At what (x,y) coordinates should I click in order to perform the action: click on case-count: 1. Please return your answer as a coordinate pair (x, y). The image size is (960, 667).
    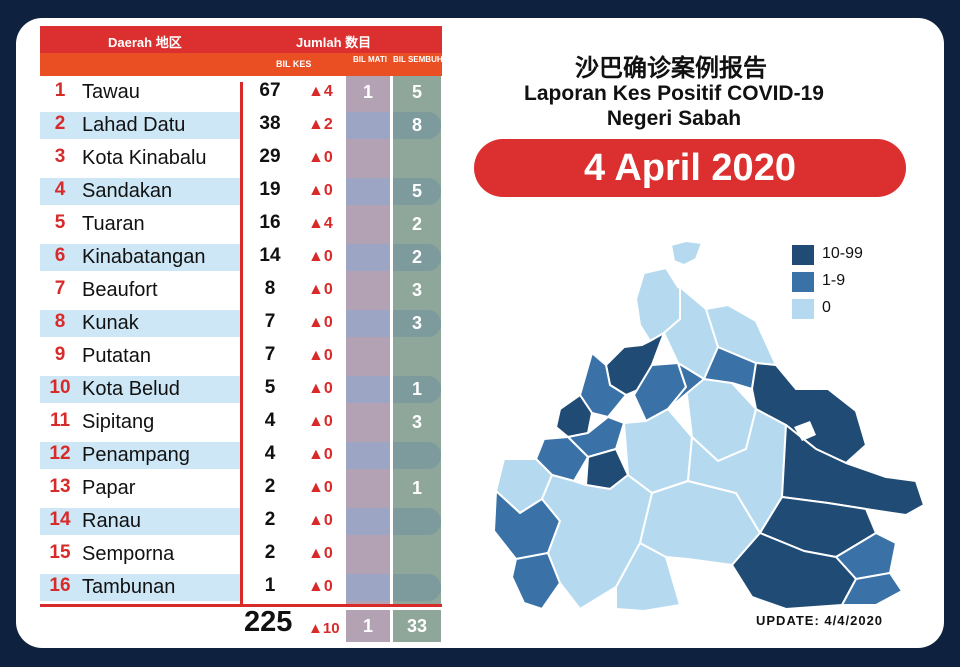
    Looking at the image, I should click on (270, 585).